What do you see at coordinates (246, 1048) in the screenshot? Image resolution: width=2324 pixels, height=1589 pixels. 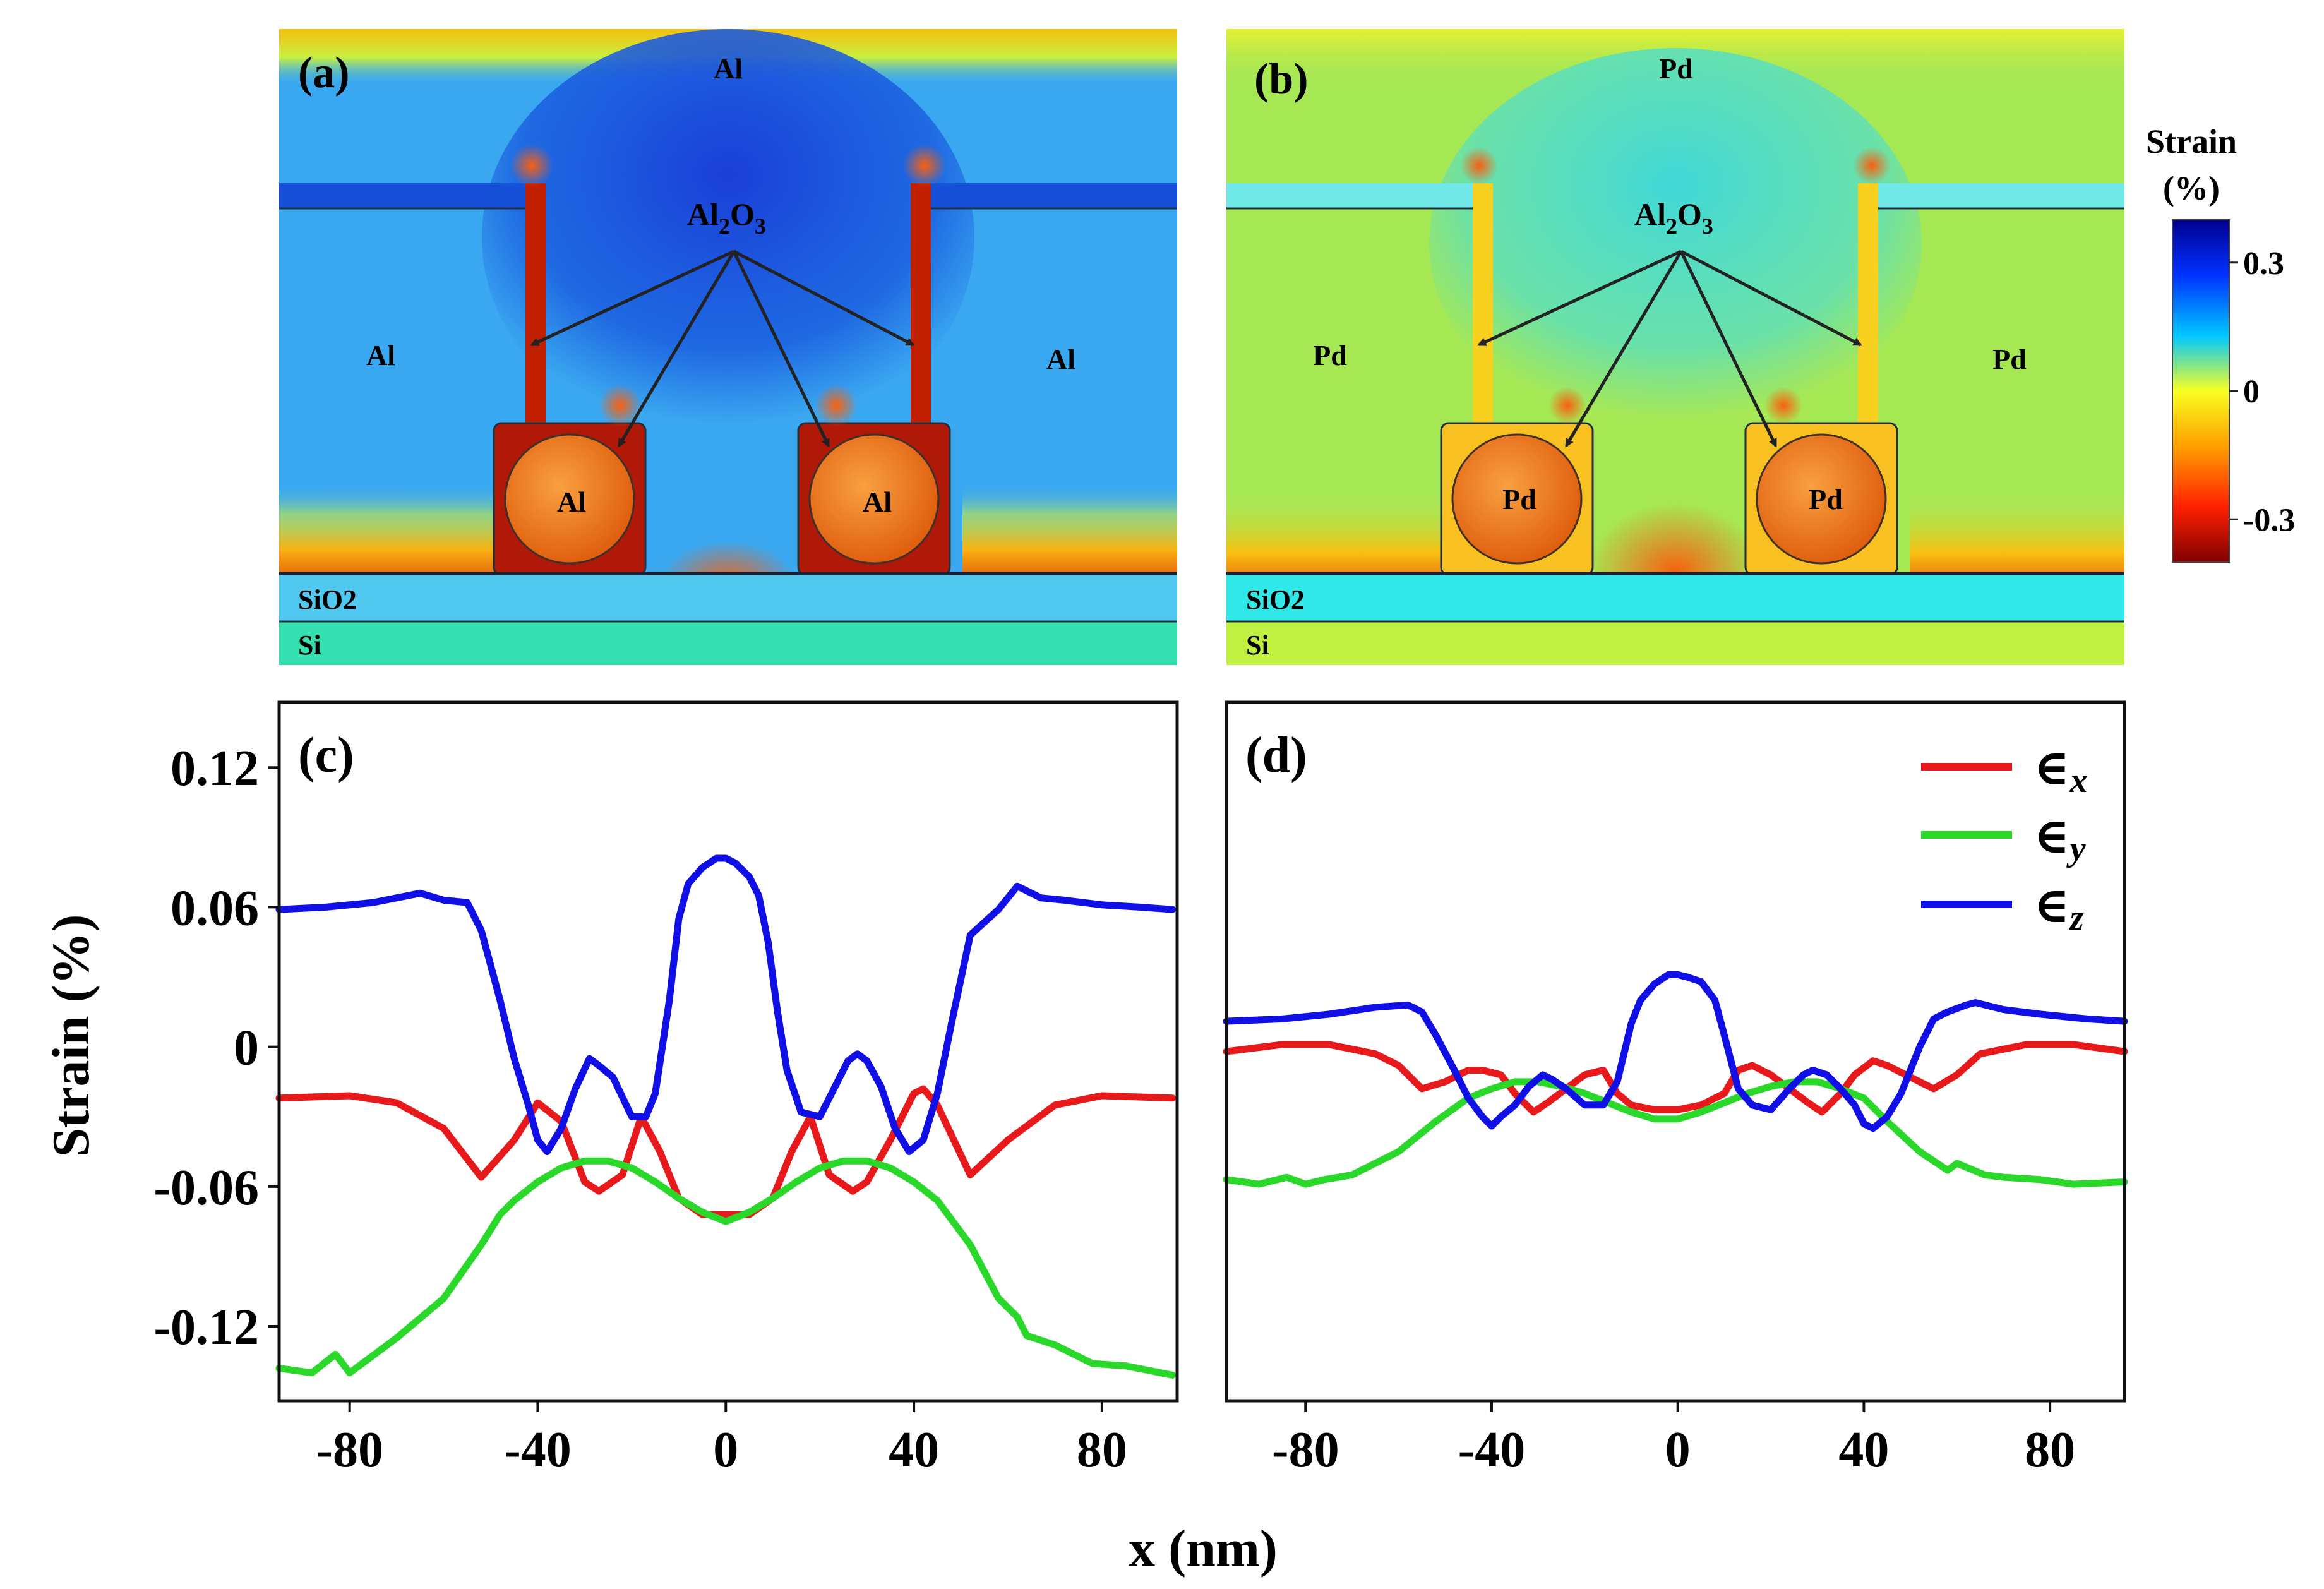 I see `y-tick-label: 0` at bounding box center [246, 1048].